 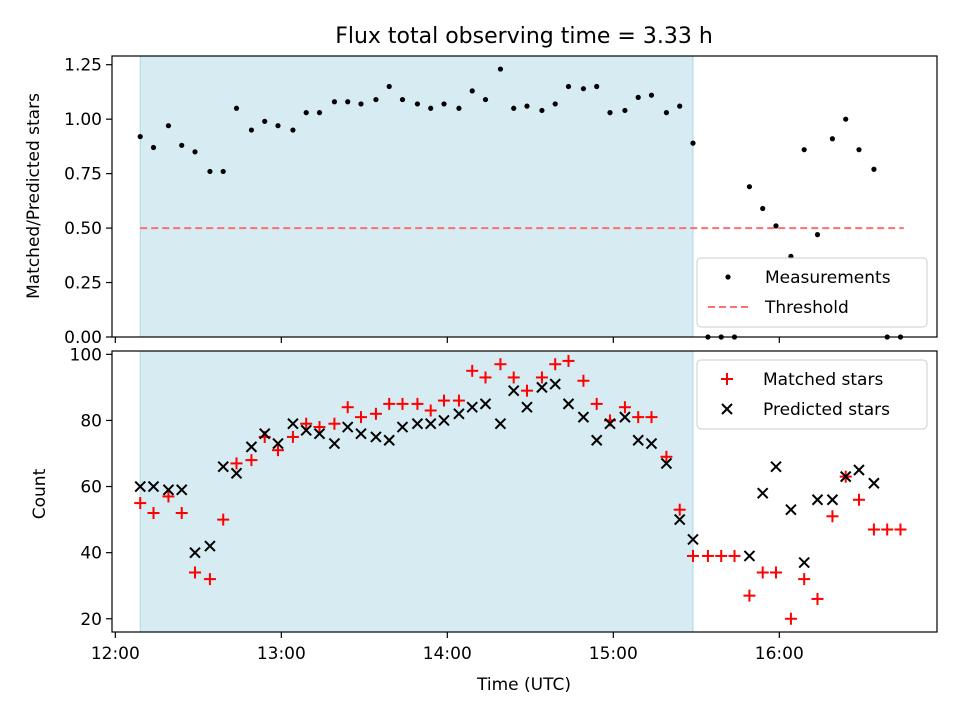 I want to click on bottom-y-ticks: 20 40 60 80 100, so click(x=91, y=487).